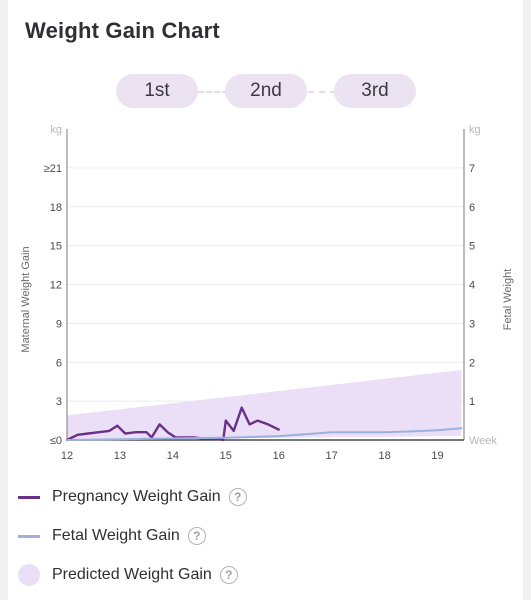  Describe the element at coordinates (266, 91) in the screenshot. I see `trimester-2-button: 2nd` at that location.